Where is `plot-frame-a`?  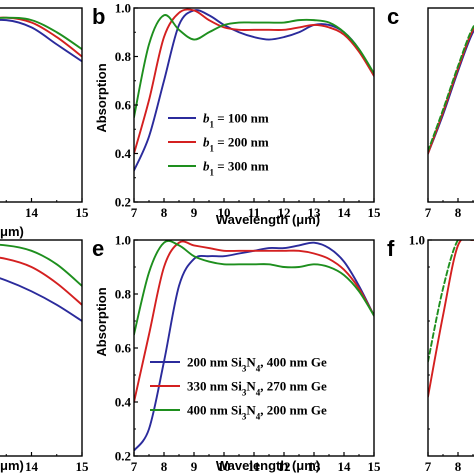 plot-frame-a is located at coordinates (41, 105).